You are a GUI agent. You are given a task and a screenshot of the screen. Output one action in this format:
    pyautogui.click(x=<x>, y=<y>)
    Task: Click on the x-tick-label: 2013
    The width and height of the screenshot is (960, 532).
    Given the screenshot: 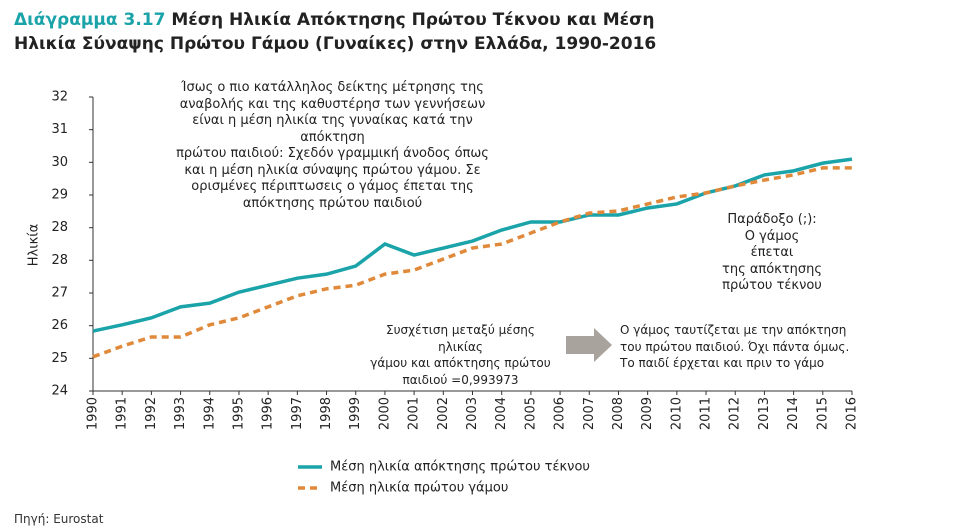 What is the action you would take?
    pyautogui.click(x=764, y=413)
    